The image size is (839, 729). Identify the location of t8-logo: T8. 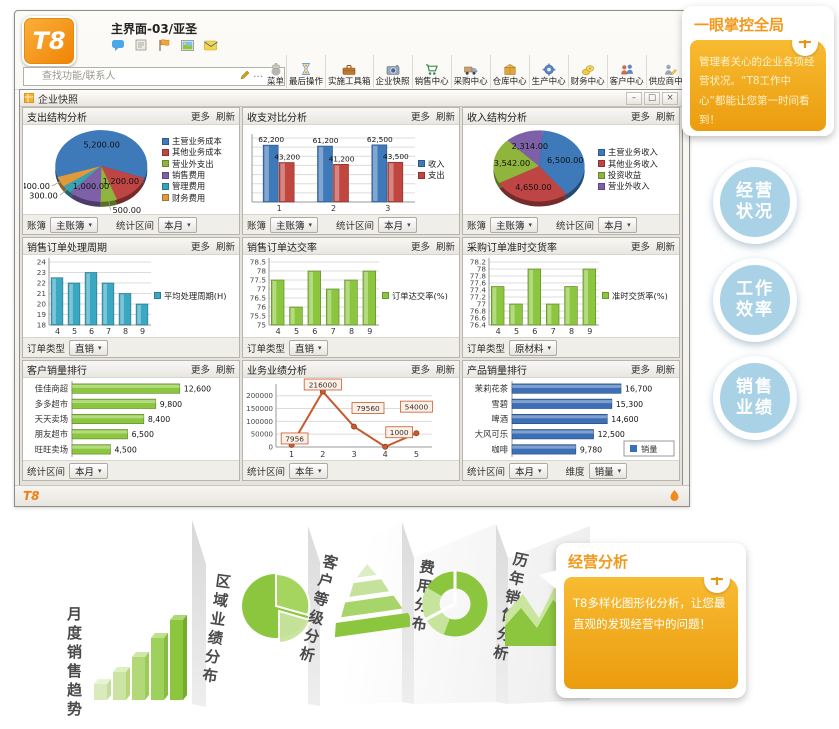
(49, 41).